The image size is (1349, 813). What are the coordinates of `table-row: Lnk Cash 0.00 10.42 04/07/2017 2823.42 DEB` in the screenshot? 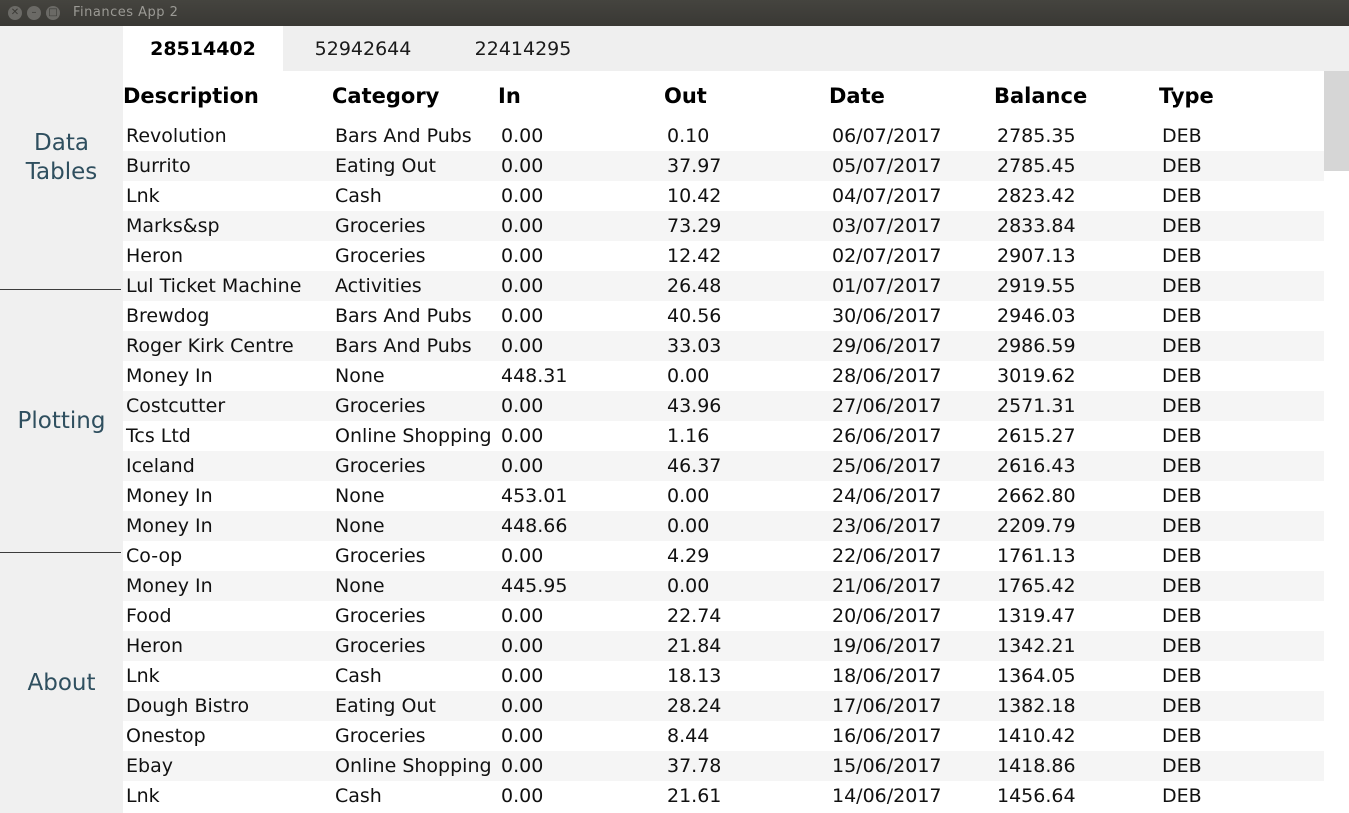 It's located at (723, 196).